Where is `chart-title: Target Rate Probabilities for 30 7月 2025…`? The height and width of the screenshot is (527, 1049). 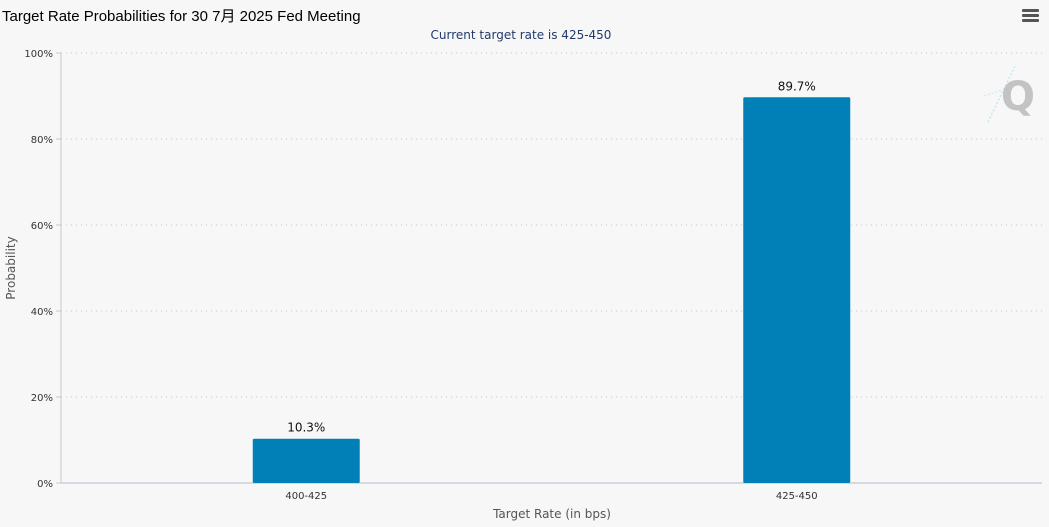 chart-title: Target Rate Probabilities for 30 7月 2025… is located at coordinates (181, 16).